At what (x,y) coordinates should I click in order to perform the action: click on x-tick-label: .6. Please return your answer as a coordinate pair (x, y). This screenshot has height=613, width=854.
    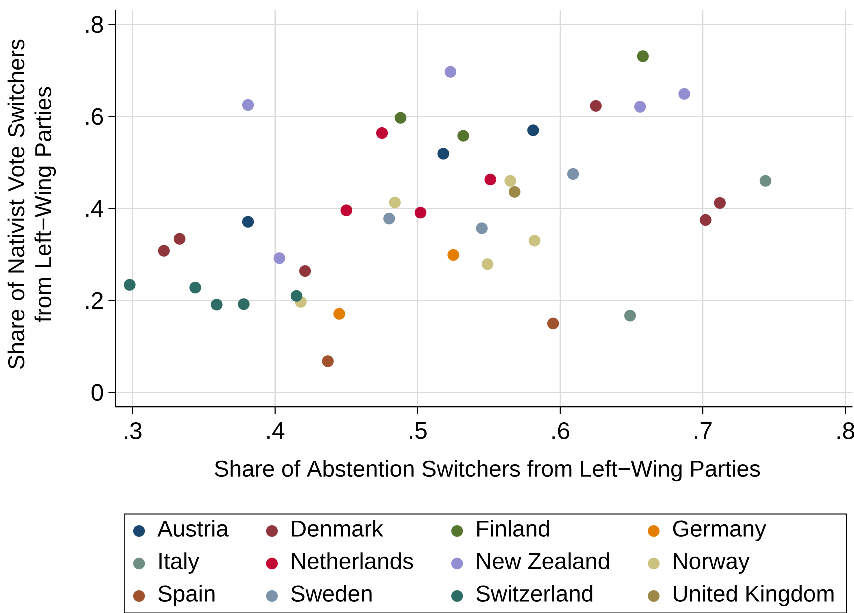
    Looking at the image, I should click on (561, 431).